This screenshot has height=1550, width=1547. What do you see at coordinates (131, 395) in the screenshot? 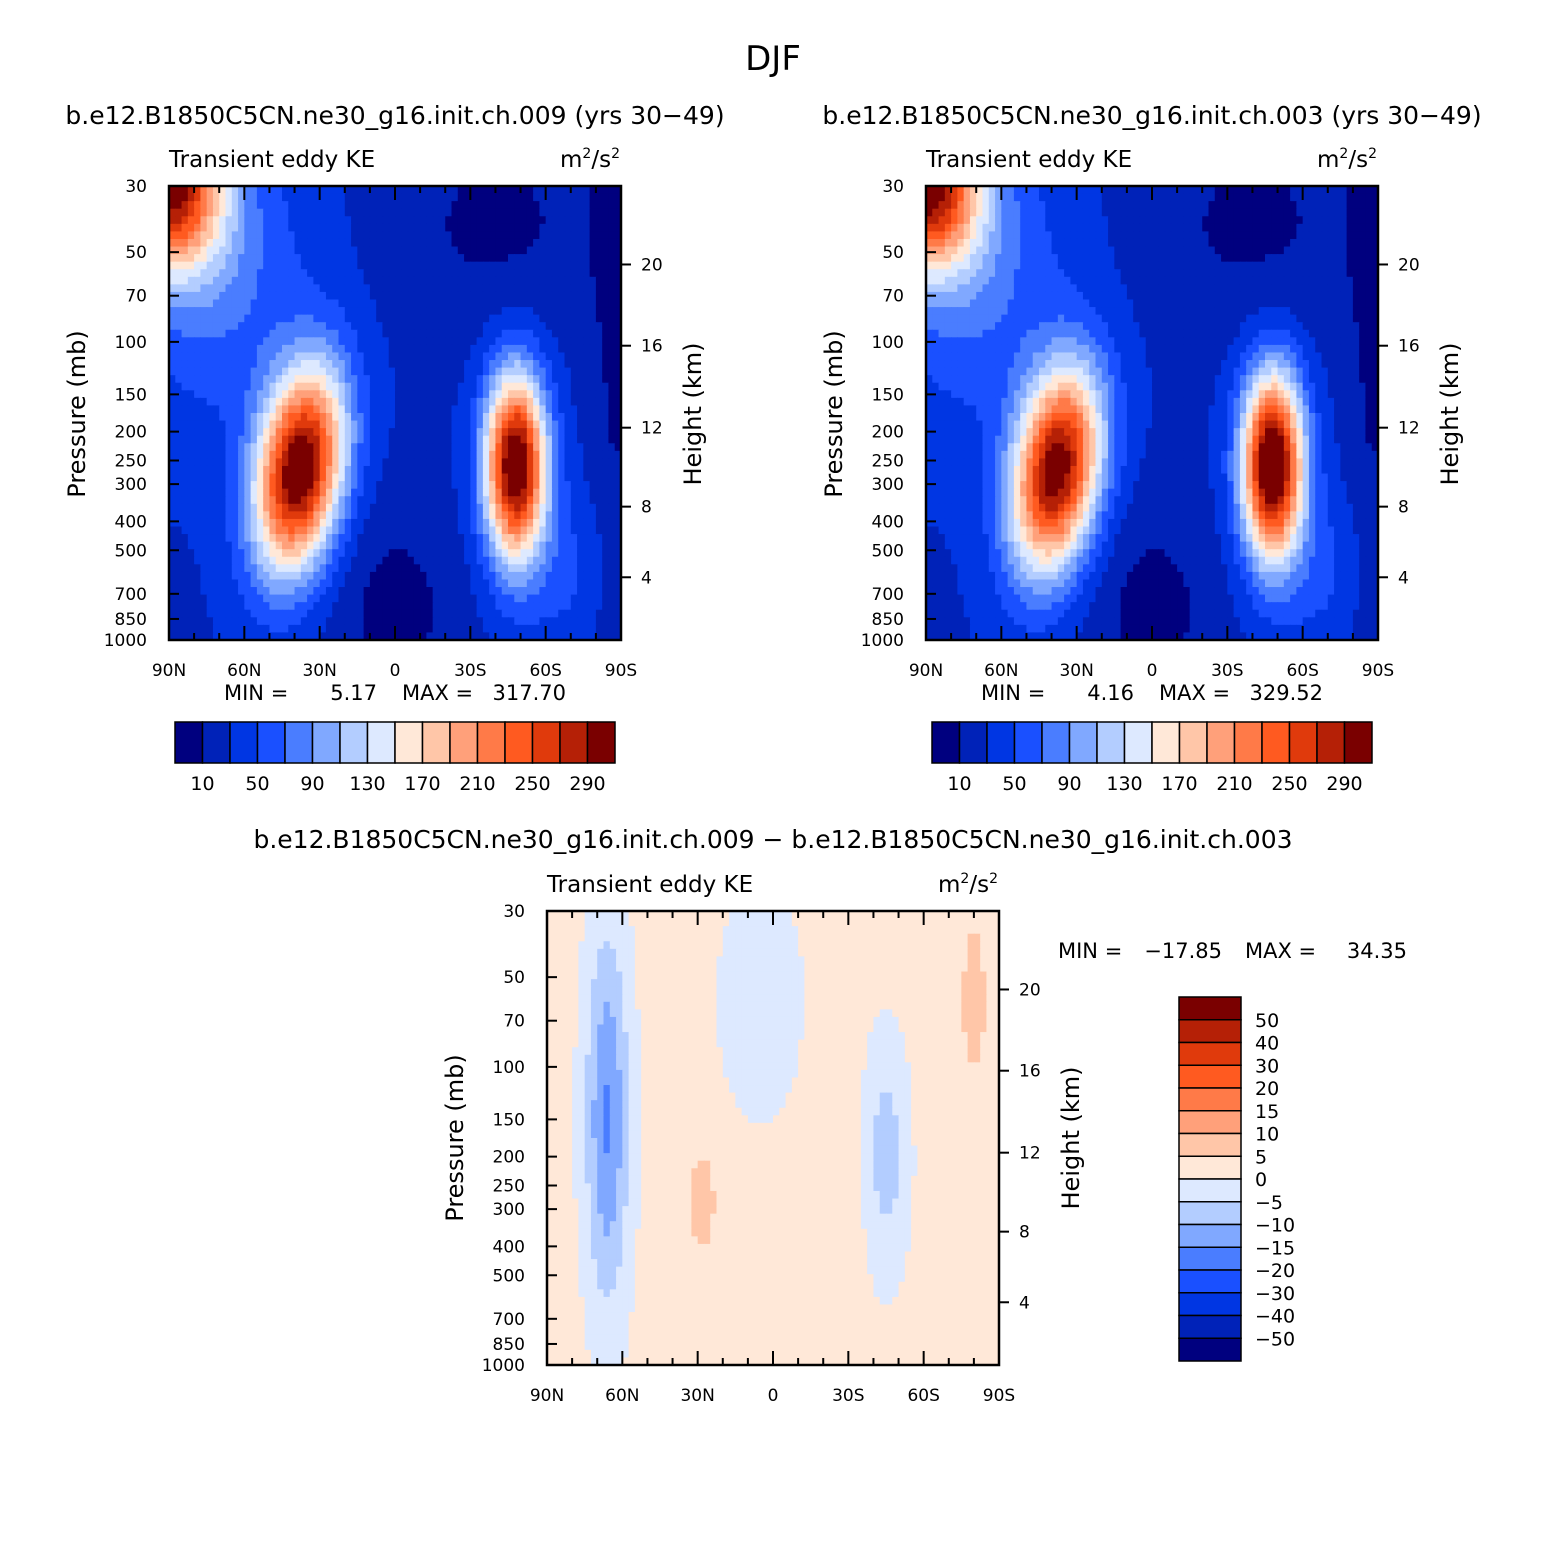
I see `y-tick-label: 150` at bounding box center [131, 395].